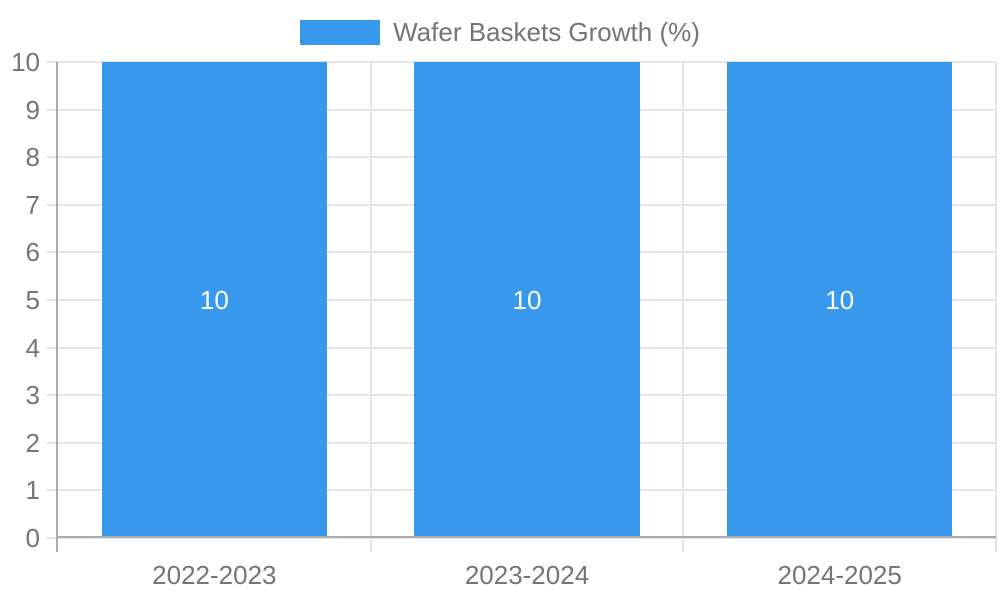  What do you see at coordinates (32, 490) in the screenshot?
I see `y-axis-tick-label: 1` at bounding box center [32, 490].